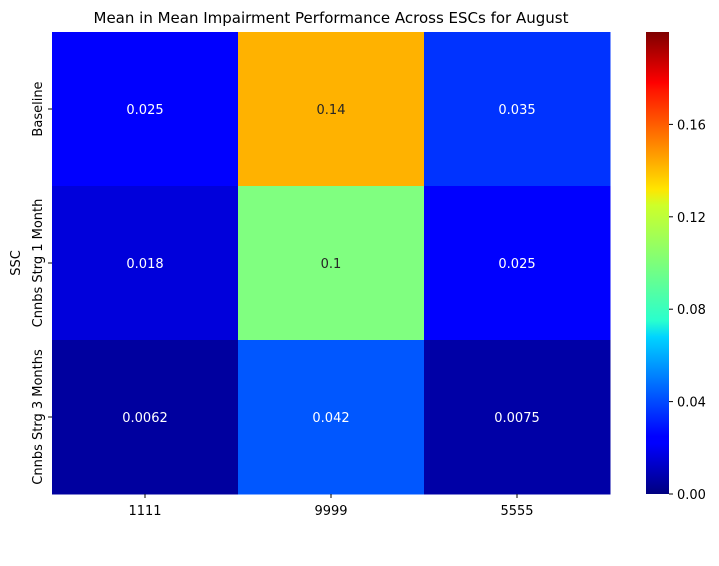 The height and width of the screenshot is (566, 719). Describe the element at coordinates (691, 403) in the screenshot. I see `colorbar-tick-label: 0.04` at that location.